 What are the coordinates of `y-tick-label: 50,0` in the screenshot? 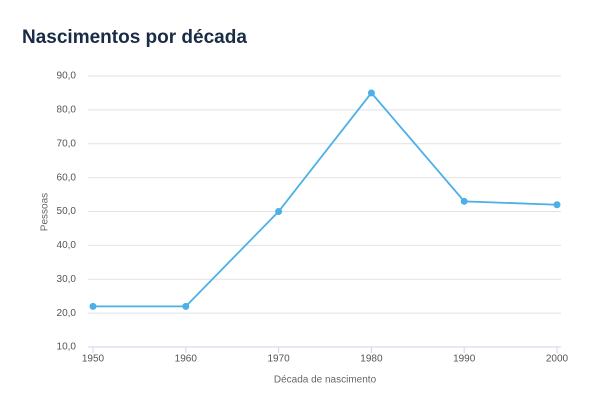 It's located at (67, 211).